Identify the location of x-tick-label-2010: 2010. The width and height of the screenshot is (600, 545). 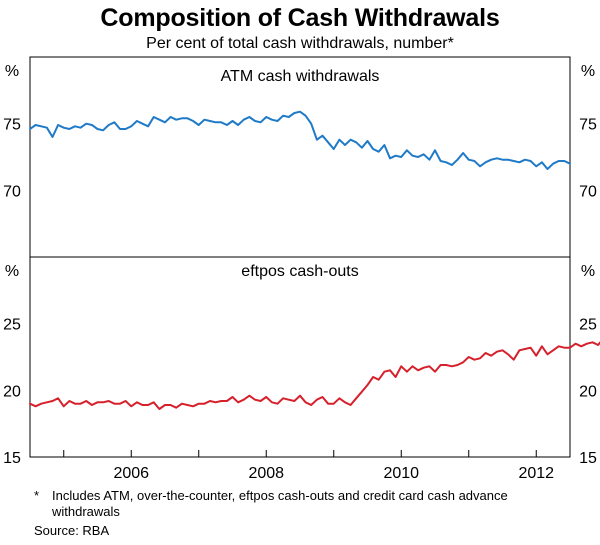
(401, 473).